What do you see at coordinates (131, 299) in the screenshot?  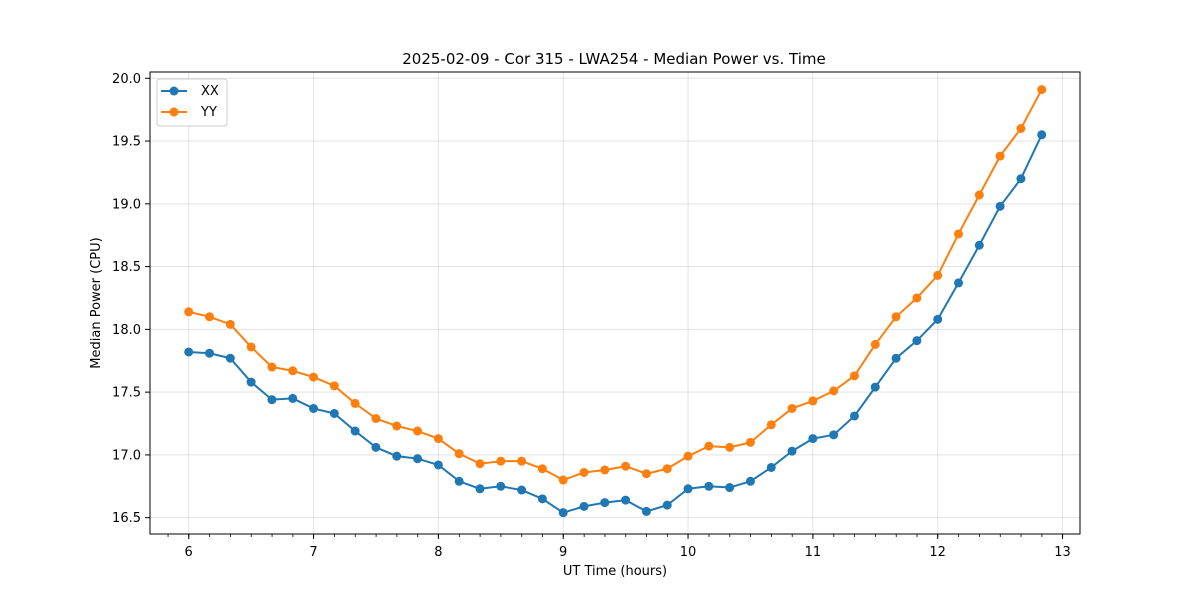 I see `y-axis-ticks: 16.5 17.0 17.5 18.0 18.5 19.0 19.5 20.0` at bounding box center [131, 299].